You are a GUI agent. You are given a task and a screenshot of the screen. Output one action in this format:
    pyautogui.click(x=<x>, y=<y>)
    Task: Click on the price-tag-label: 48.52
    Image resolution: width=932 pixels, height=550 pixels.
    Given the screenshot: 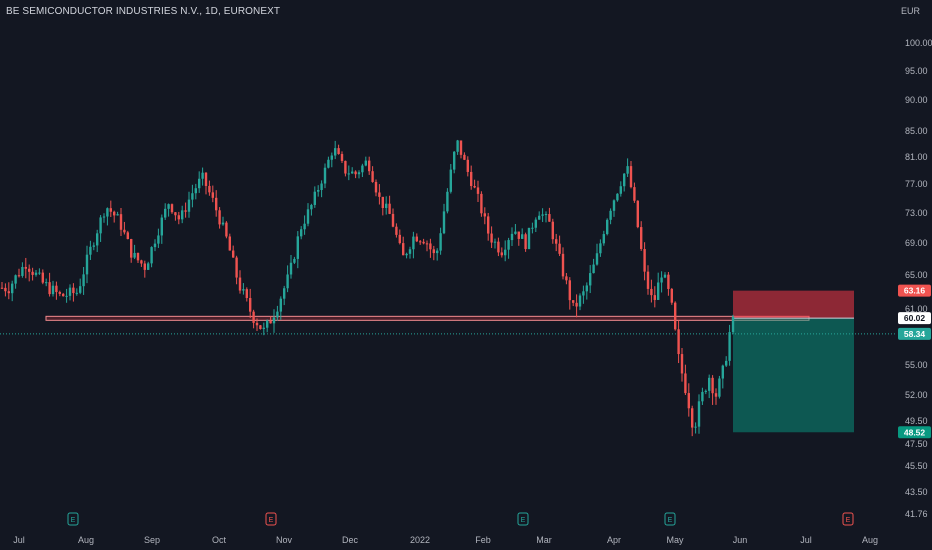 What is the action you would take?
    pyautogui.click(x=915, y=432)
    